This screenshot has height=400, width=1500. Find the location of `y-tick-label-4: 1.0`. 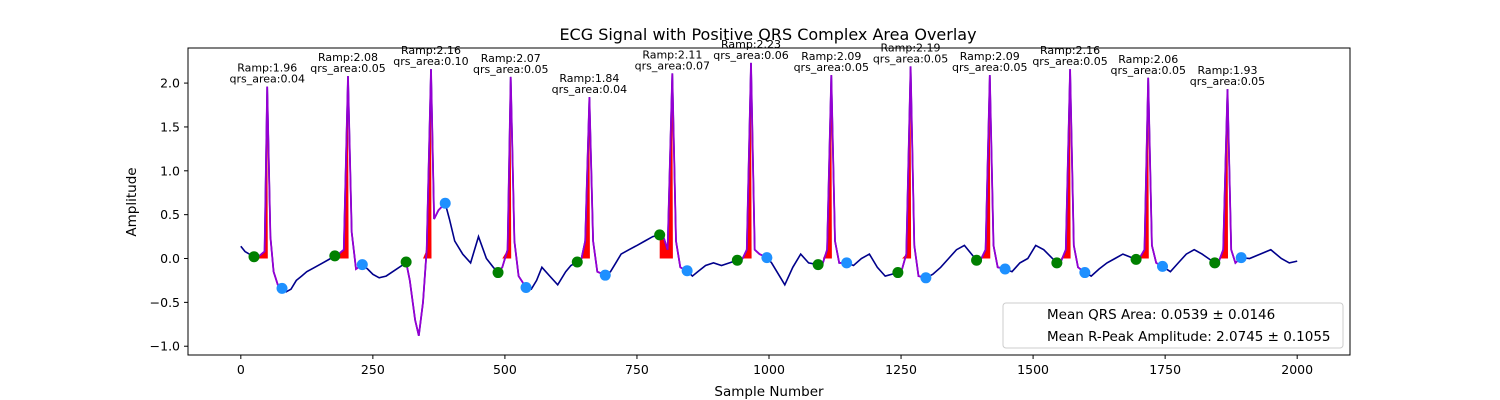

y-tick-label-4: 1.0 is located at coordinates (170, 170).